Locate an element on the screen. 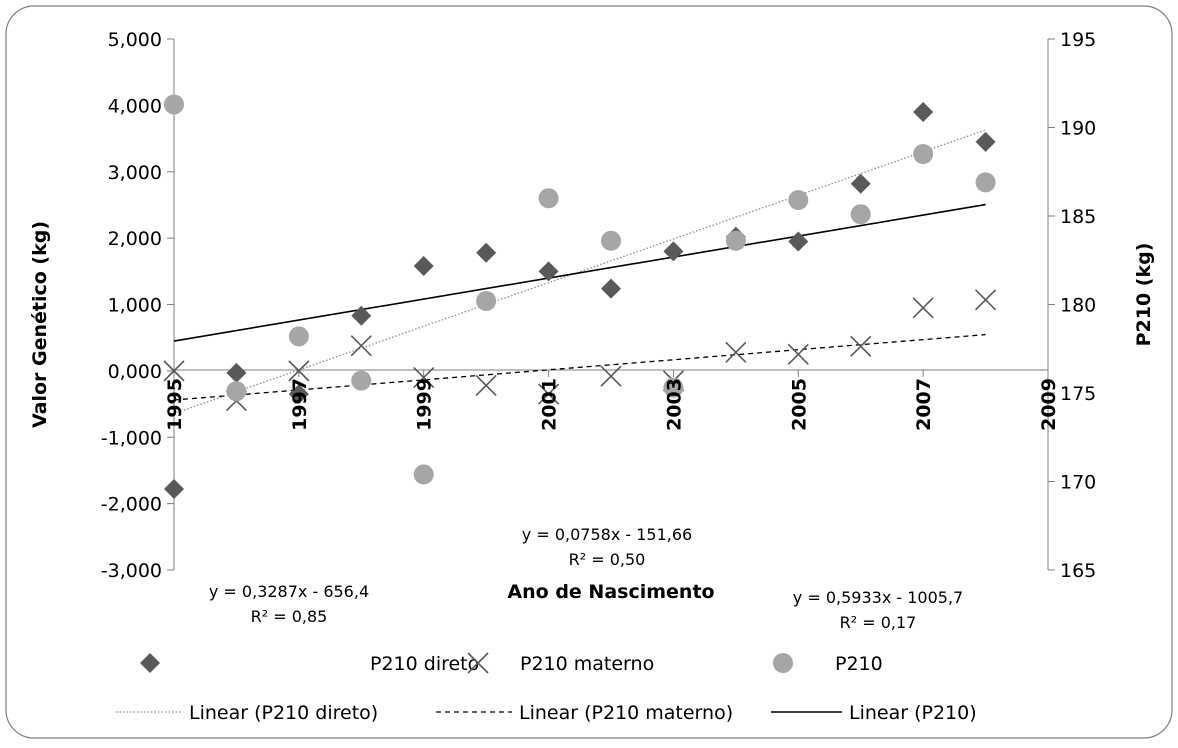 The height and width of the screenshot is (748, 1178). x-tick-label: 2005 is located at coordinates (799, 404).